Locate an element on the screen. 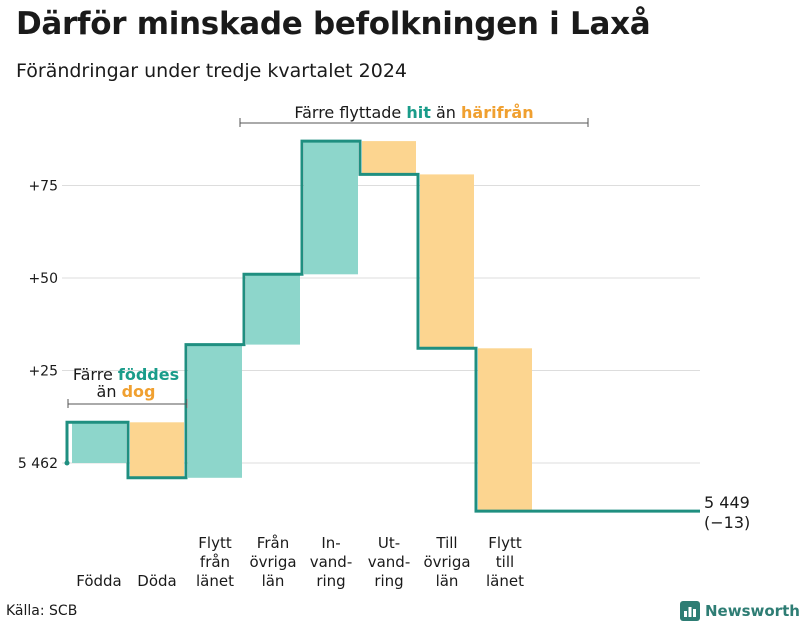 This screenshot has height=625, width=800. top-annotation-mid: än is located at coordinates (446, 112).